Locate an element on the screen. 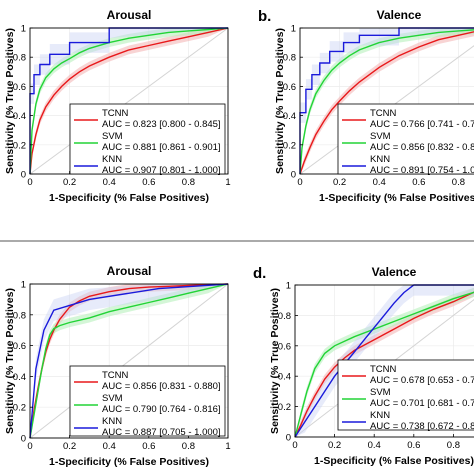  legend-auc-text: AUC = 0.881 [0.861 - 0.901] is located at coordinates (161, 147).